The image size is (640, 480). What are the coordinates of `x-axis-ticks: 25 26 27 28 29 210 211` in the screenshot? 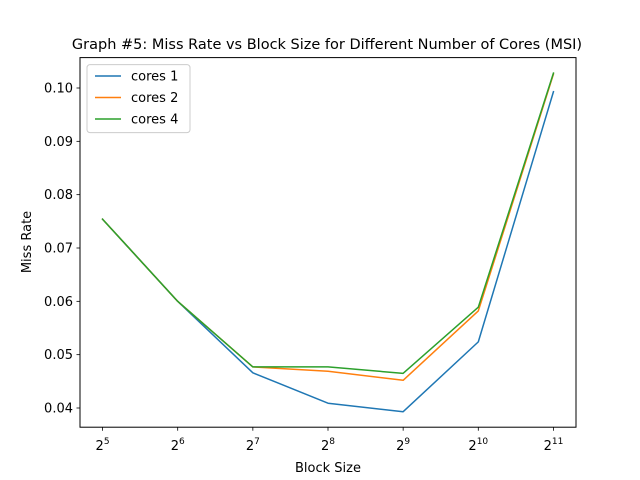 It's located at (330, 440).